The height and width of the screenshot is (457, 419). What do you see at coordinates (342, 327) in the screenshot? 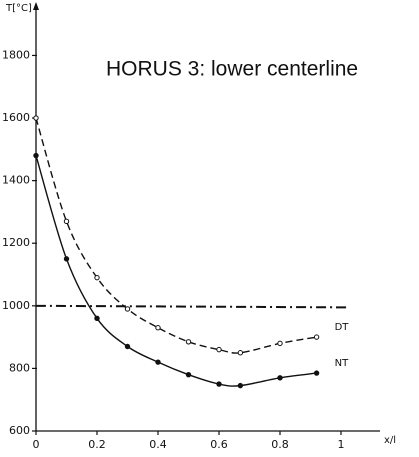
I see `series-label: DT` at bounding box center [342, 327].